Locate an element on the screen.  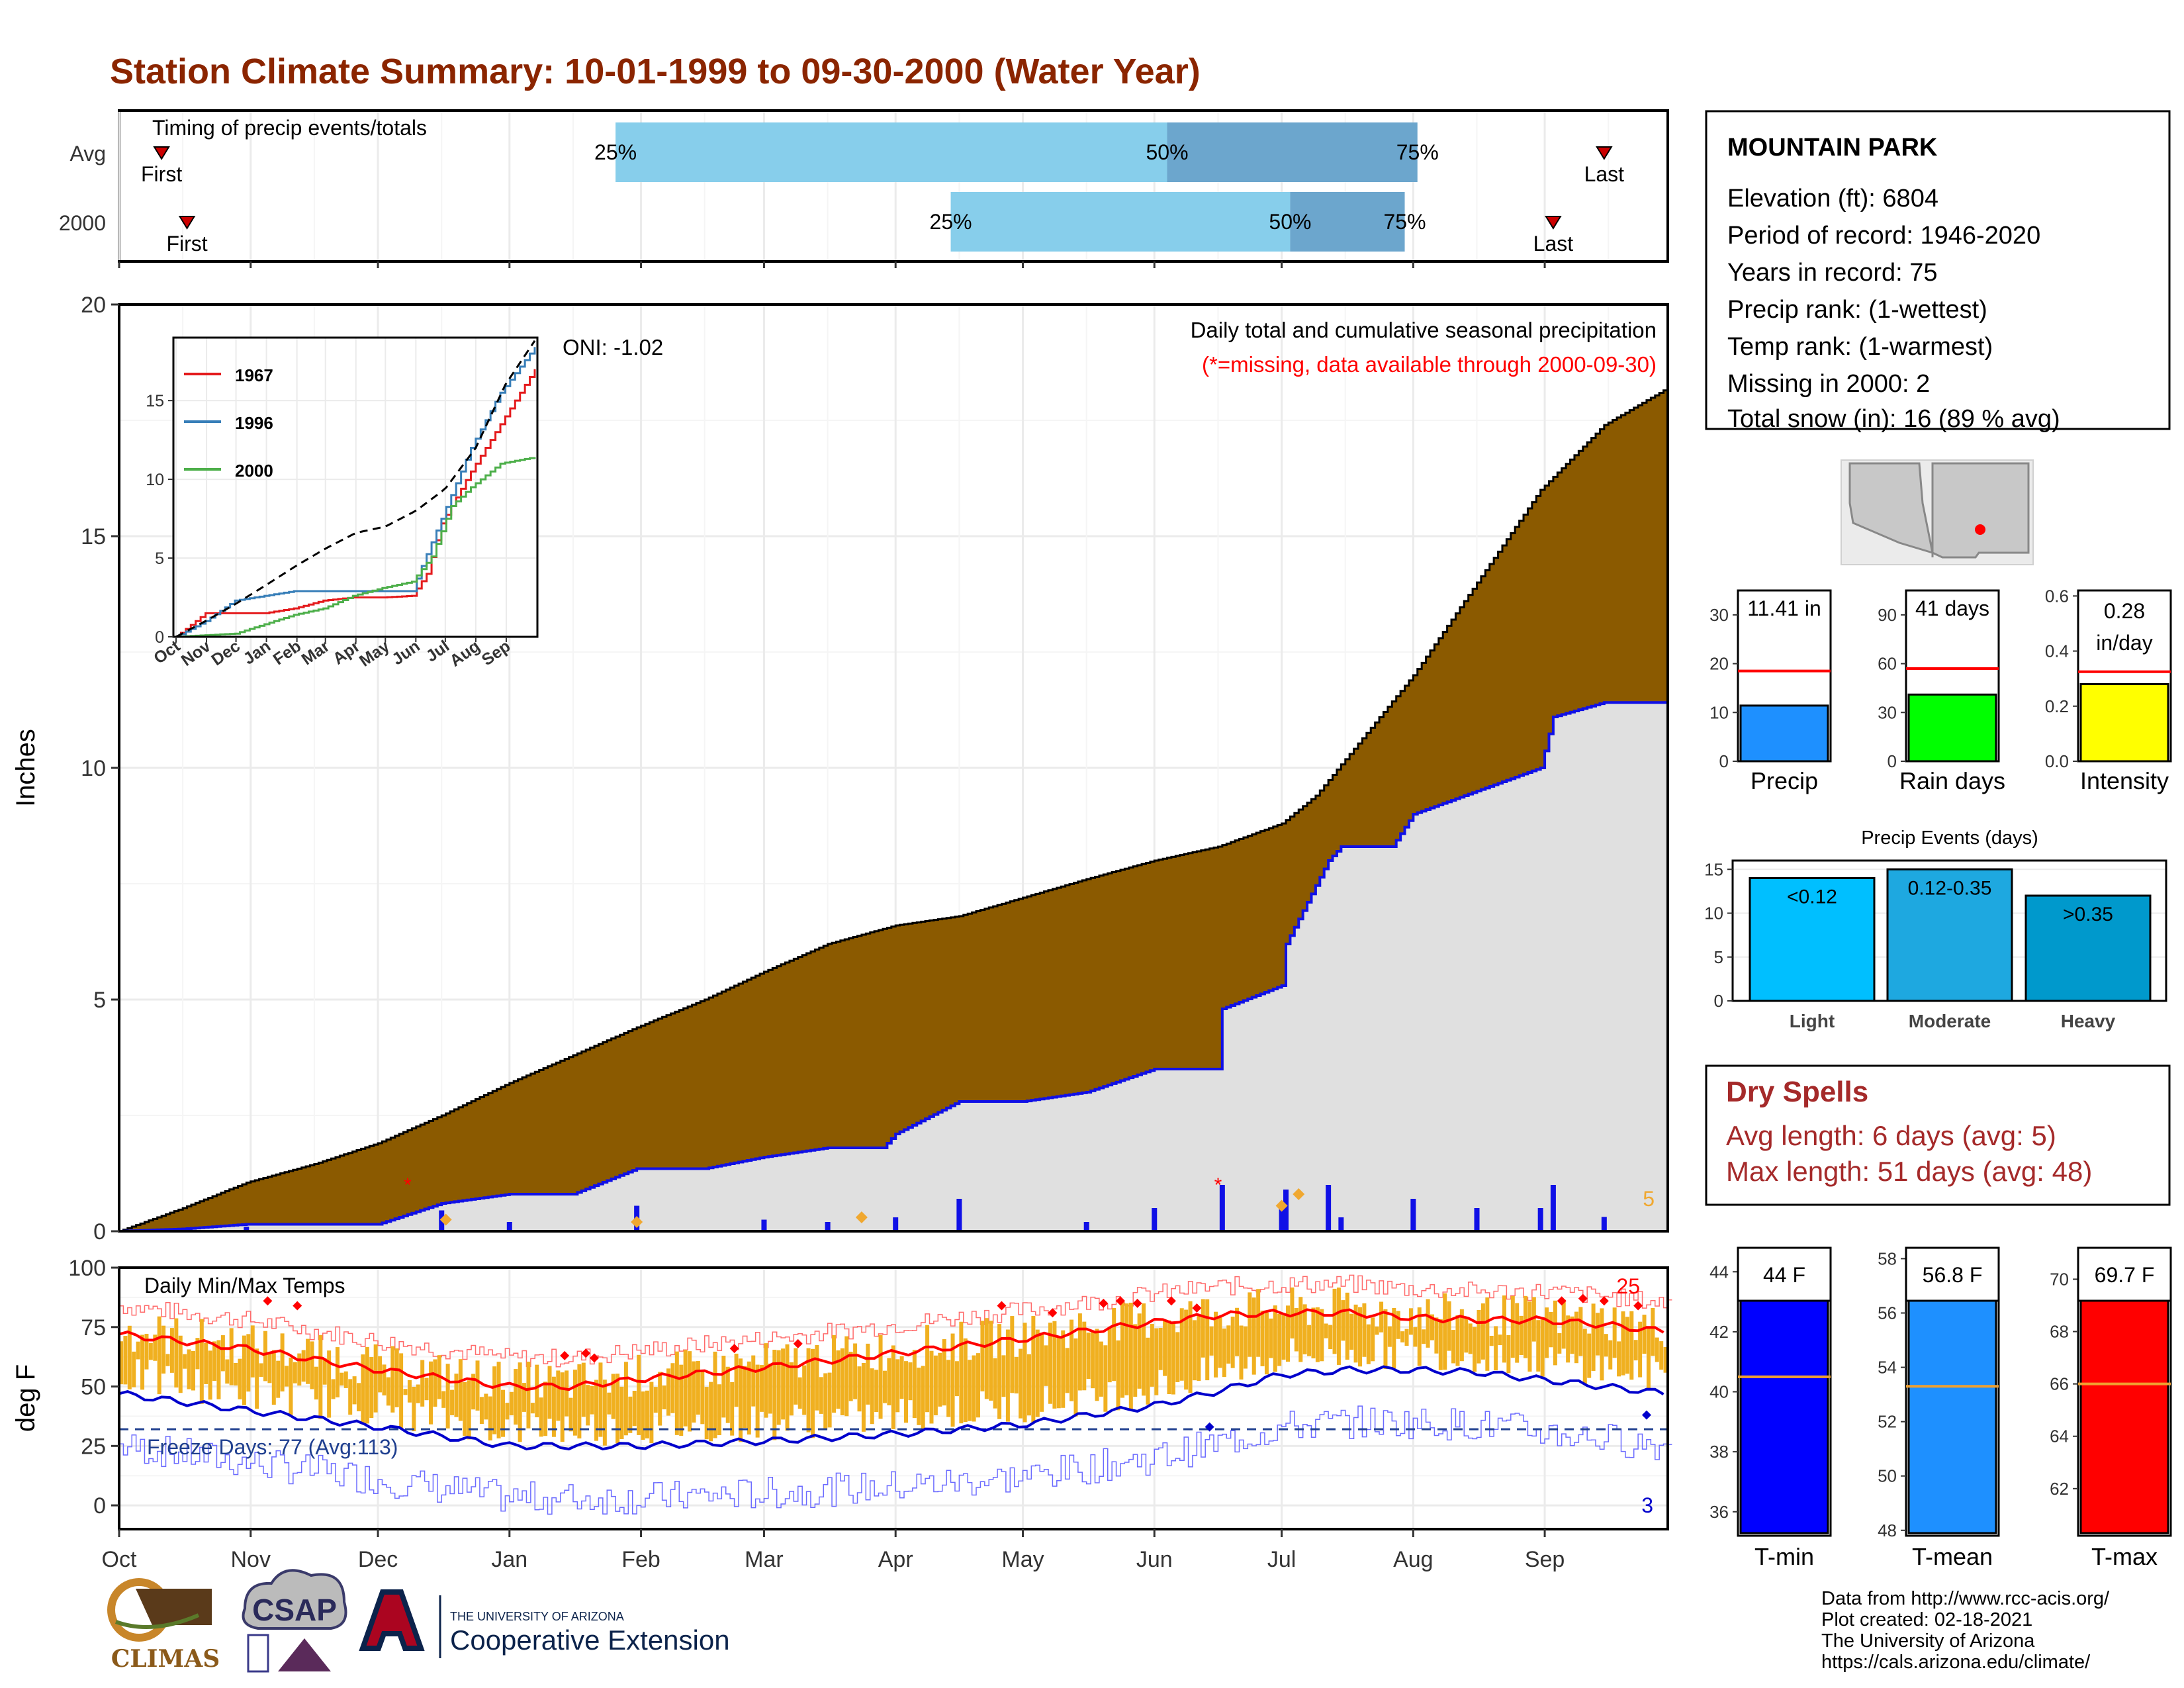
timing-marker-label: Last is located at coordinates (1604, 174).